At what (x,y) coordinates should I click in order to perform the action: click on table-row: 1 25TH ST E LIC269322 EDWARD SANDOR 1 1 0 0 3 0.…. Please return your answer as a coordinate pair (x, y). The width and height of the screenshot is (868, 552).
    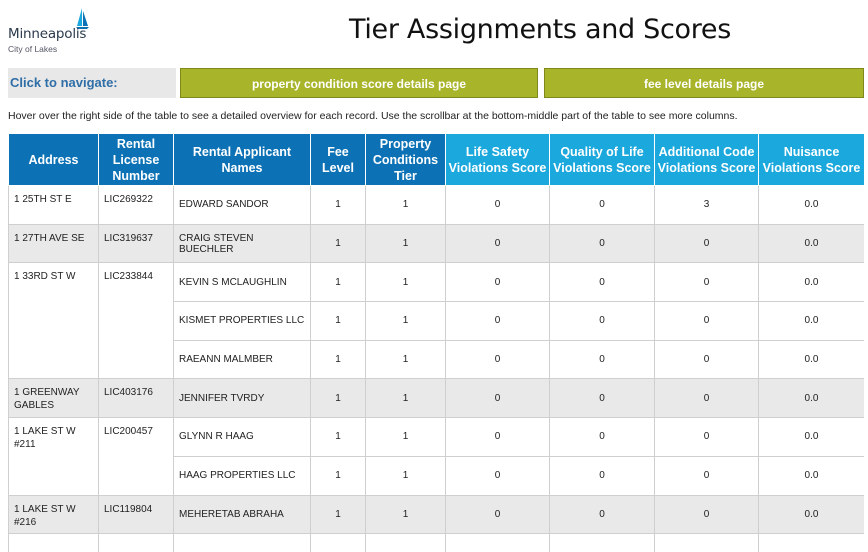
    Looking at the image, I should click on (436, 205).